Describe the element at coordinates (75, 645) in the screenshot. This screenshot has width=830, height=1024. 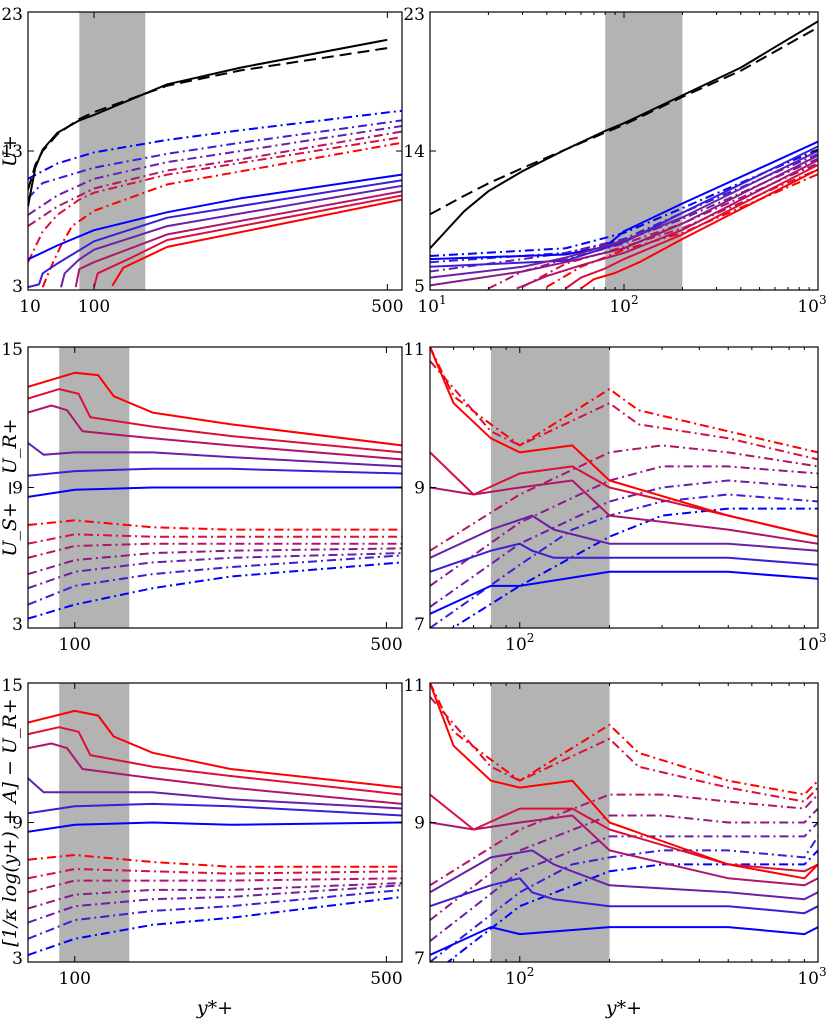
I see `x-tick-label: 100` at that location.